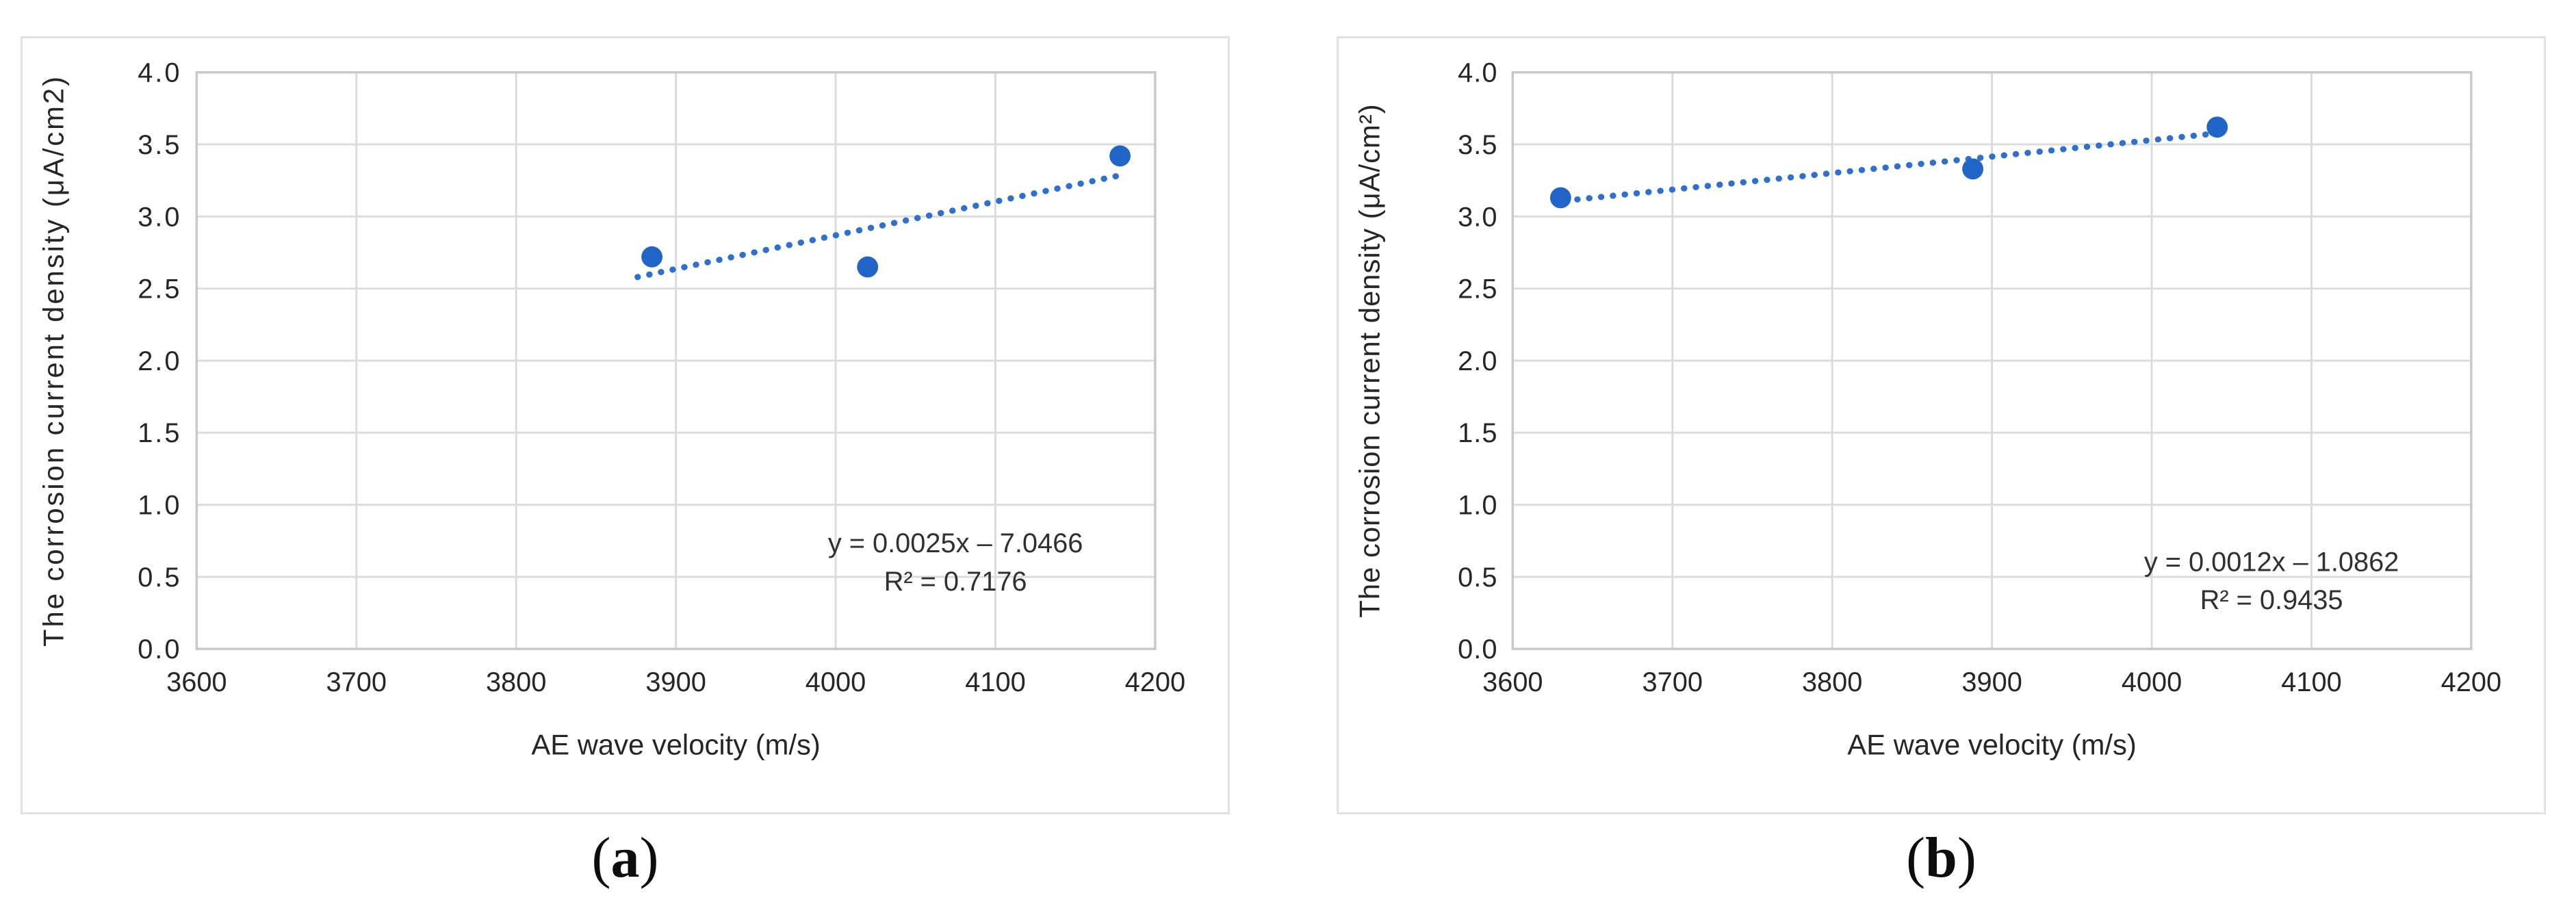 This screenshot has width=2576, height=904. What do you see at coordinates (2271, 600) in the screenshot?
I see `r-squared-text: R² = 0.9435` at bounding box center [2271, 600].